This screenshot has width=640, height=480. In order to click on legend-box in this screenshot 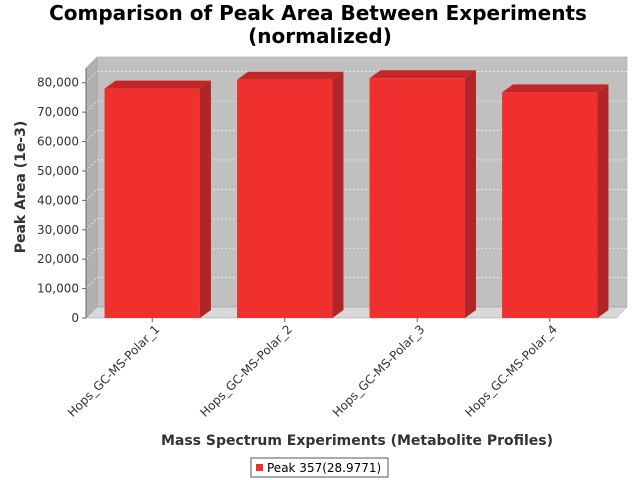, I will do `click(319, 467)`.